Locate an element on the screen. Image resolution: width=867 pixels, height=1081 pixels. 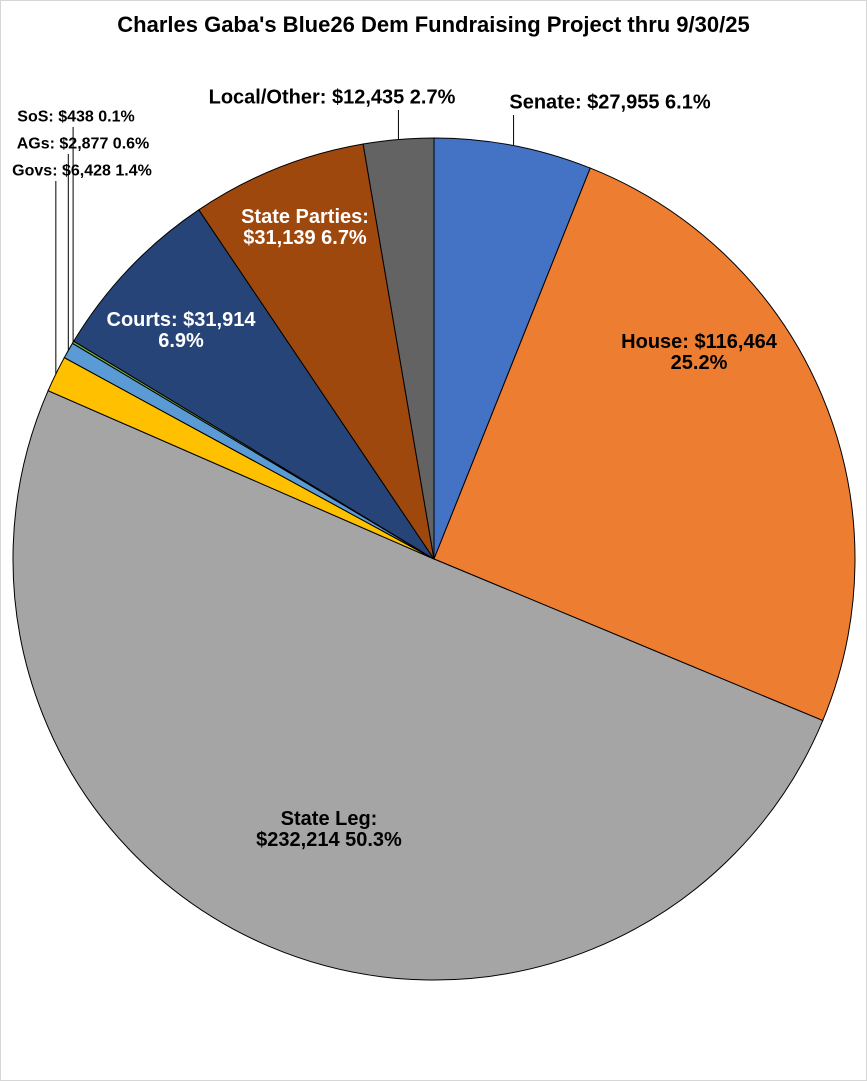
pie-slice-state-parties is located at coordinates (316, 351).